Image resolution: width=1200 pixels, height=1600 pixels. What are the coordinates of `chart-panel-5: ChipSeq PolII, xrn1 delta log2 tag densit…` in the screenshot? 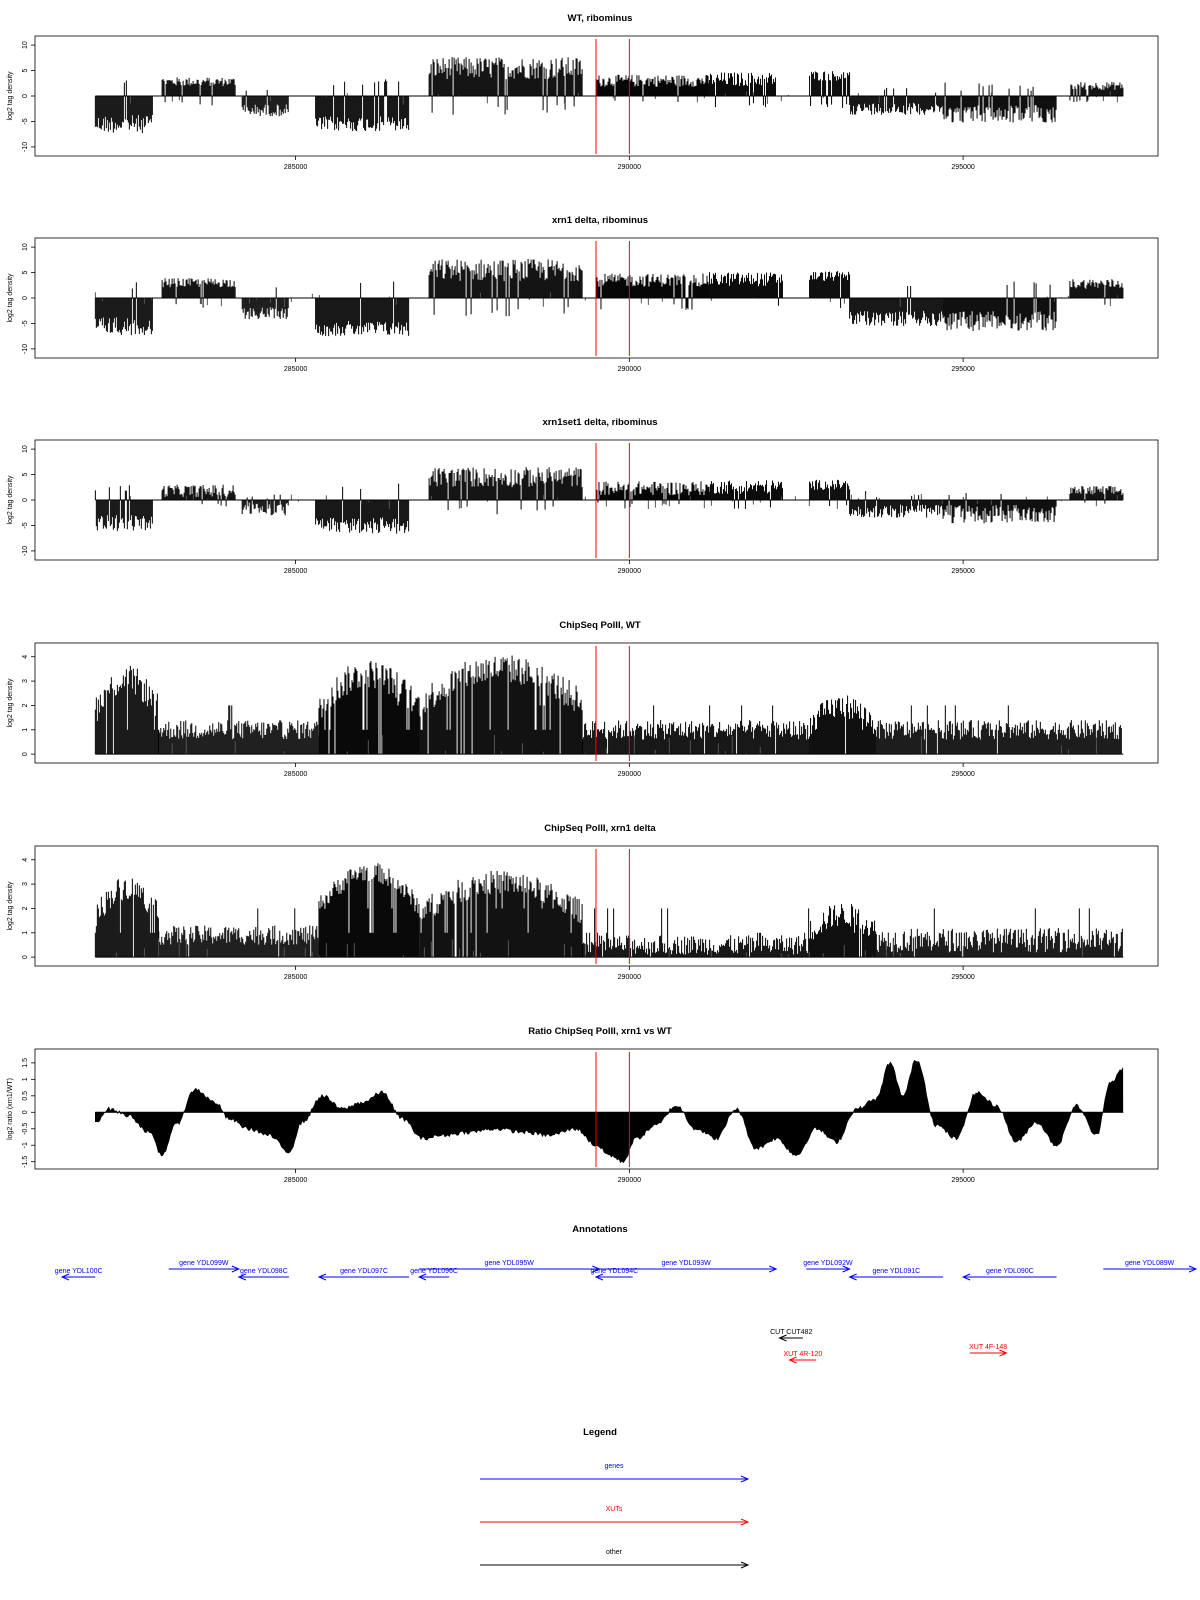 It's located at (583, 902).